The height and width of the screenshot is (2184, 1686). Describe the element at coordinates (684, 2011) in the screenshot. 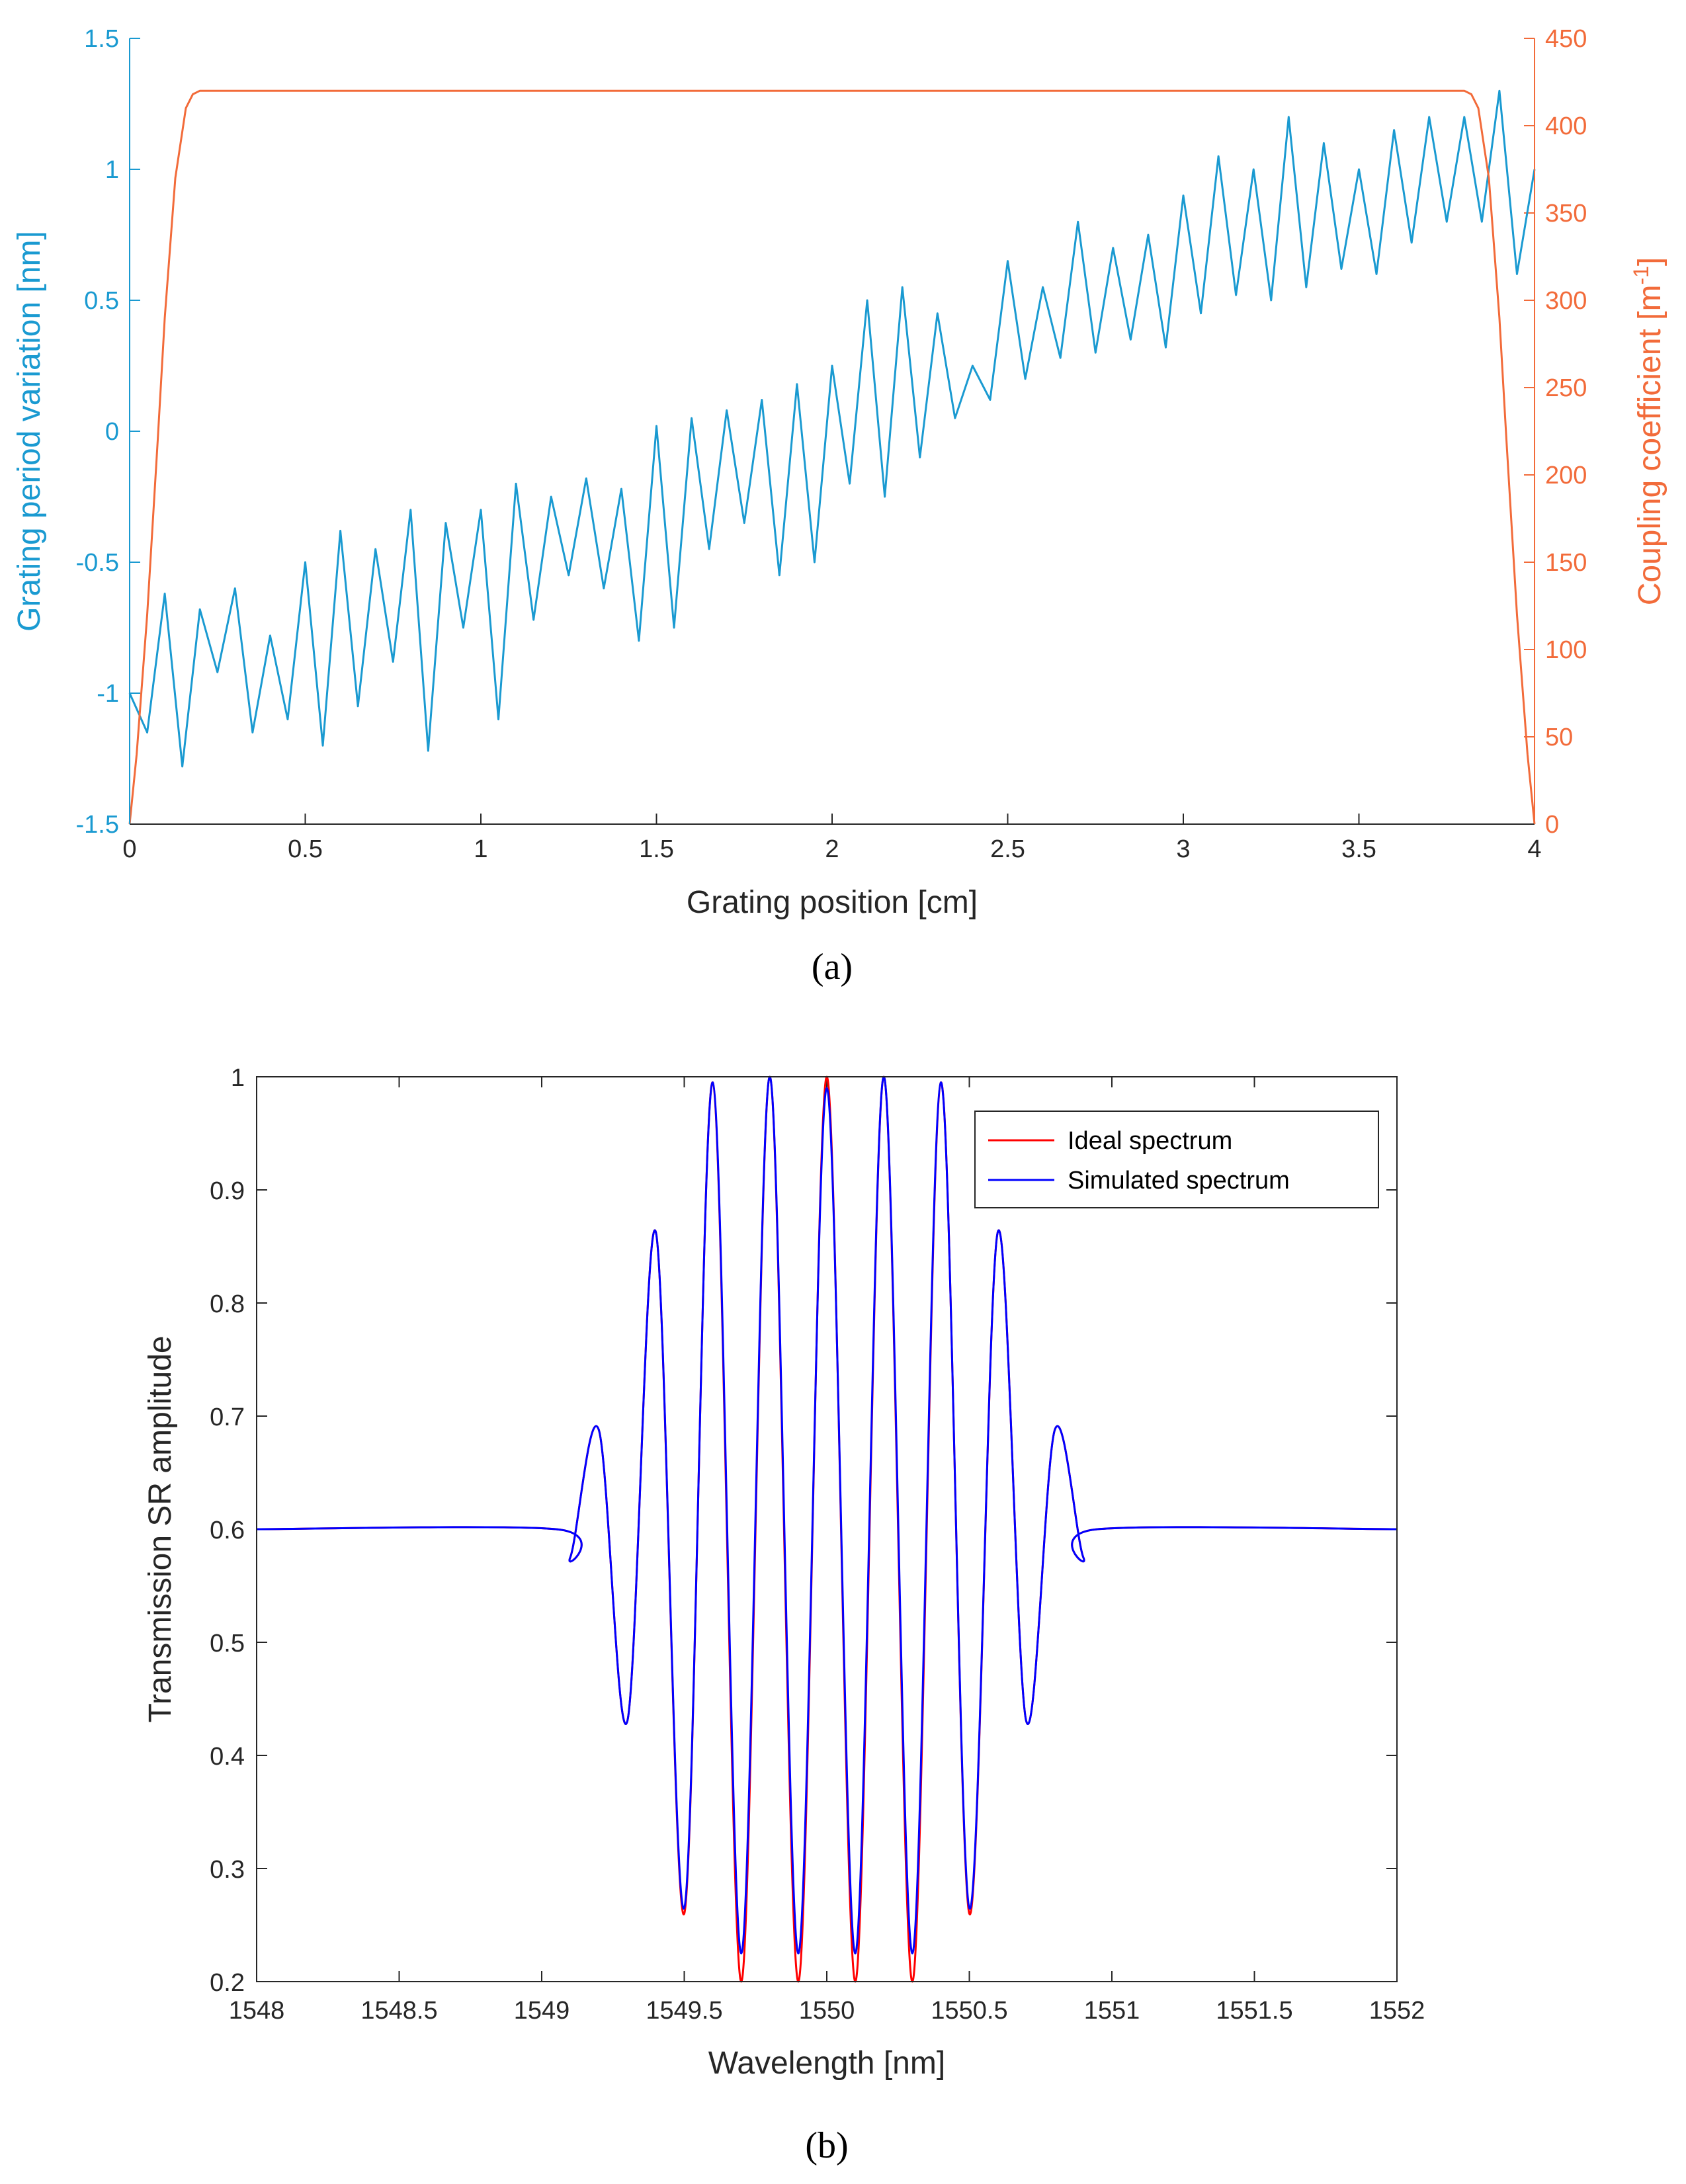

I see `panel-b-x-tick-label: 1549.5` at that location.